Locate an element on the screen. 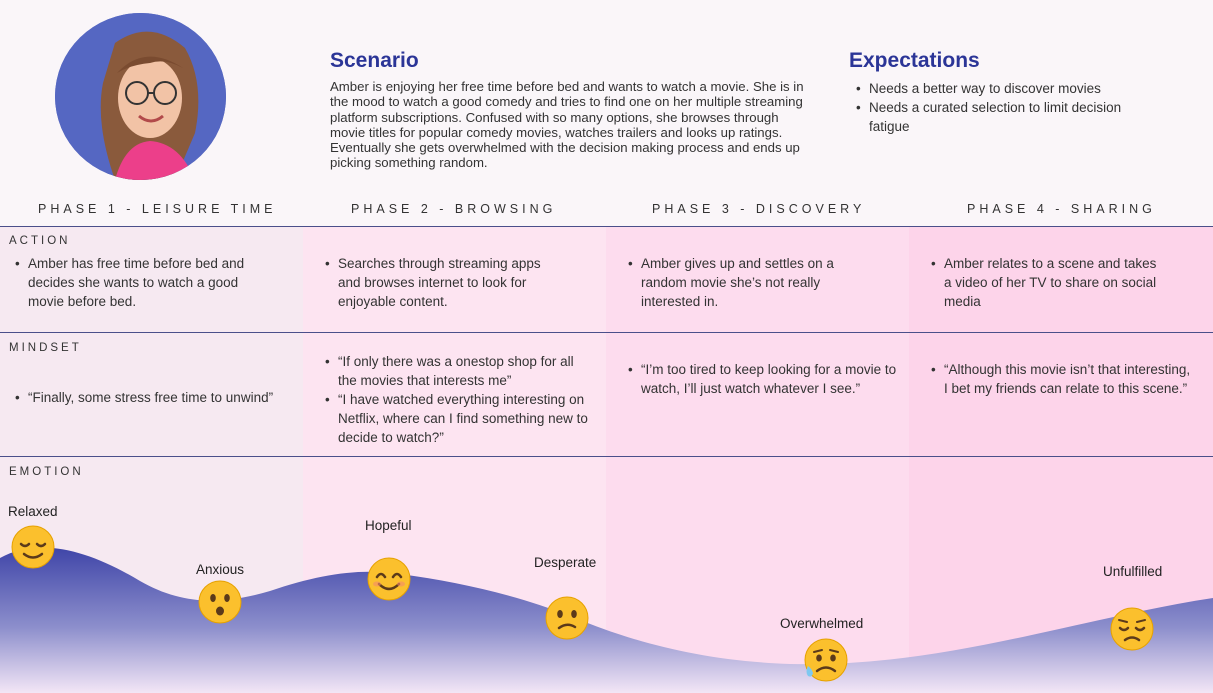 The width and height of the screenshot is (1213, 693). sad-sweat-face-icon is located at coordinates (826, 660).